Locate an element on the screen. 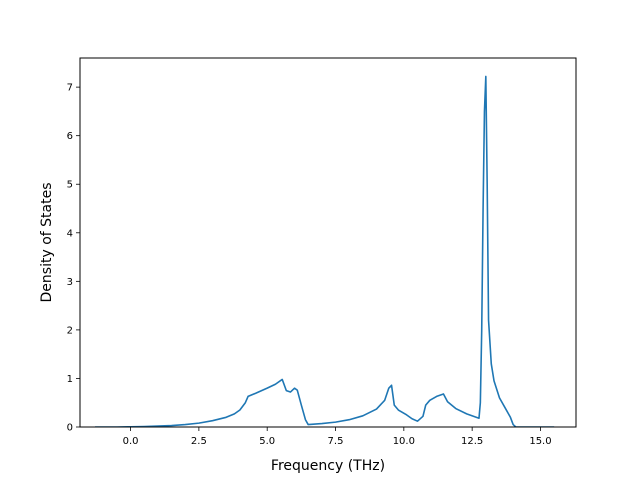  x-axis-label: Frequency (THz) is located at coordinates (328, 466).